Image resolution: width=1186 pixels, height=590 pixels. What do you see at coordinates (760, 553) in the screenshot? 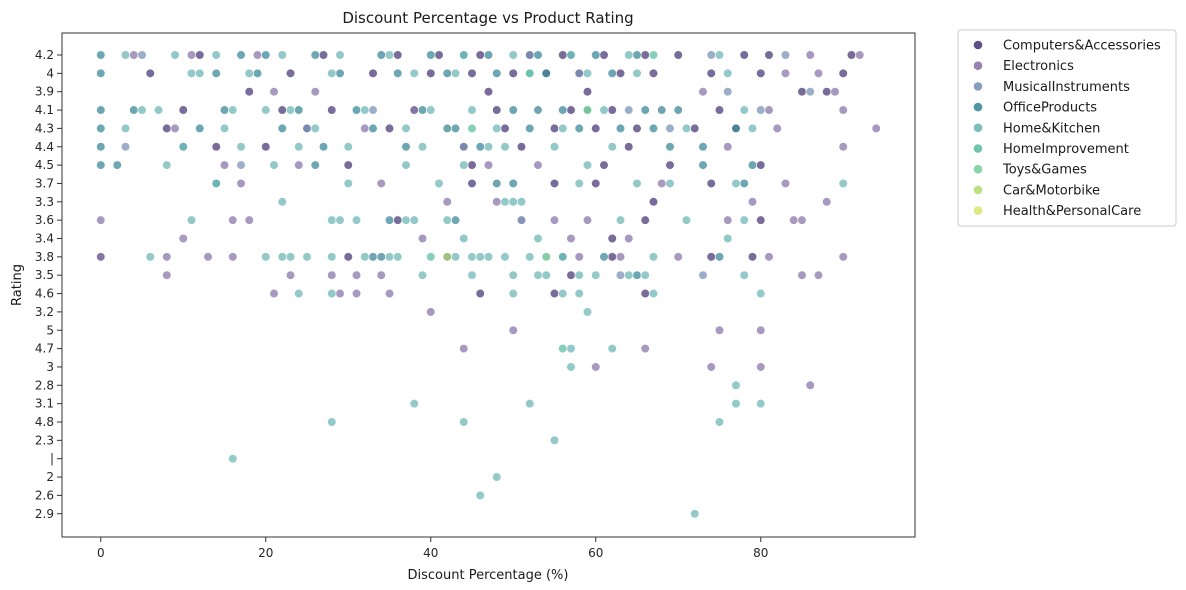
I see `x-tick-label: 80` at bounding box center [760, 553].